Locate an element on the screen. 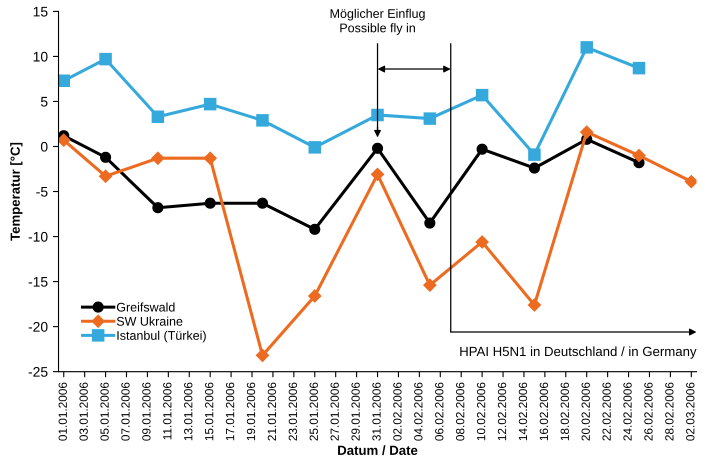 This screenshot has width=705, height=456. x-tick-label: 31.01.2006 is located at coordinates (376, 411).